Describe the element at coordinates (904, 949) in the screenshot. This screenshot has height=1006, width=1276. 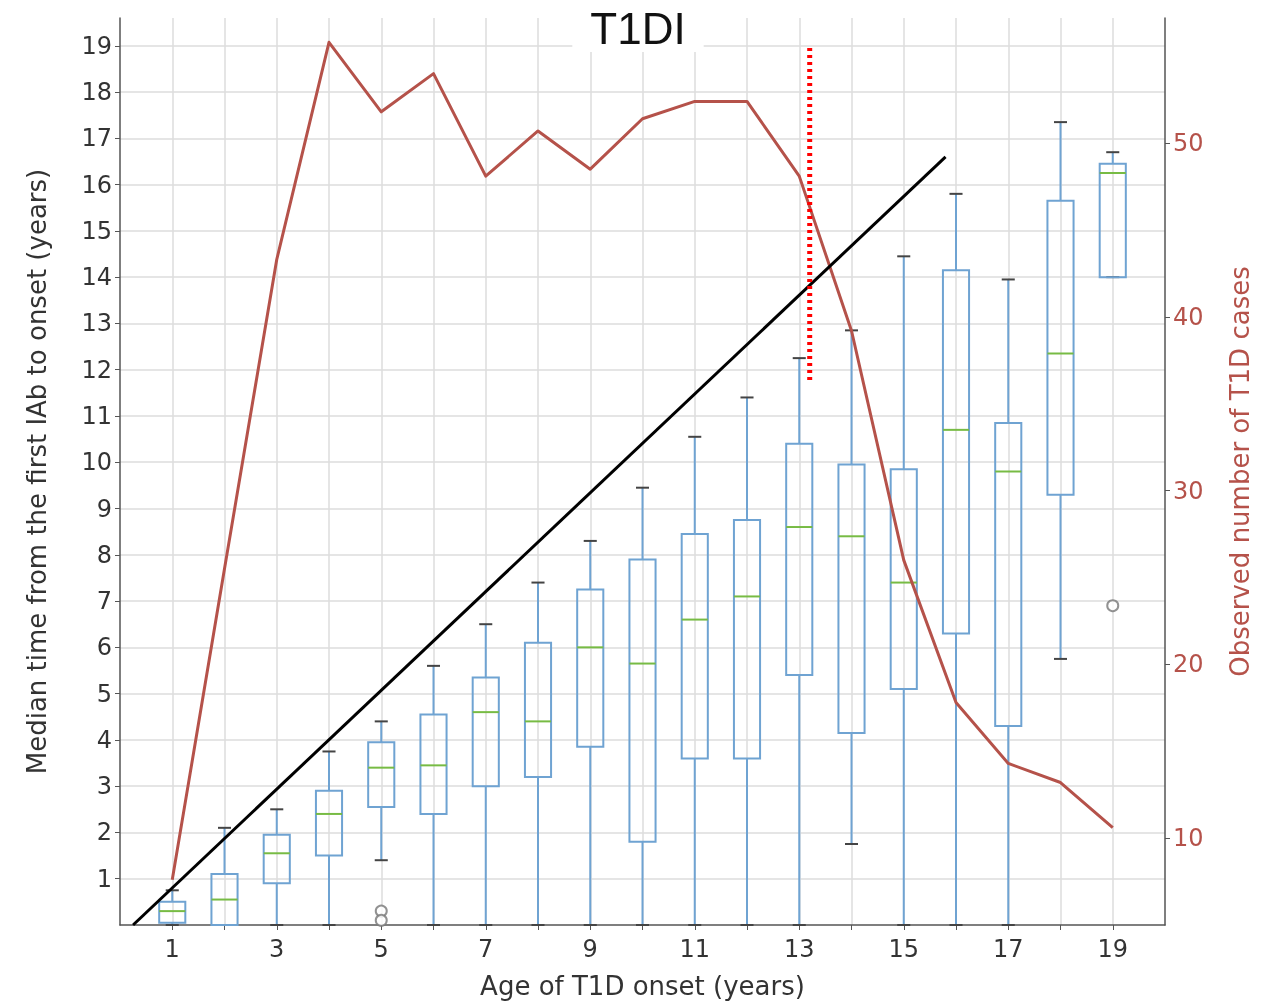
I see `x-tick-label: 15` at that location.